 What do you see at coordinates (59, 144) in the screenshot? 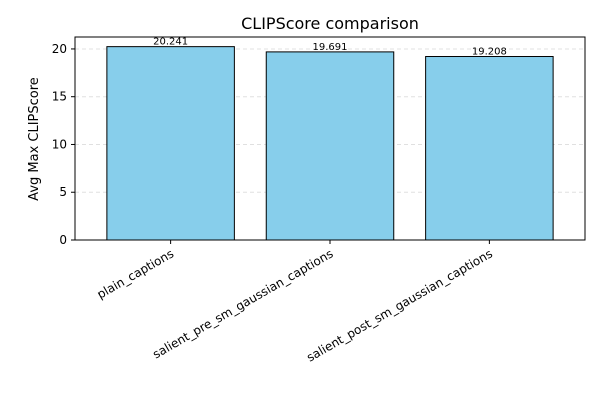
I see `y-tick-label: 10` at bounding box center [59, 144].